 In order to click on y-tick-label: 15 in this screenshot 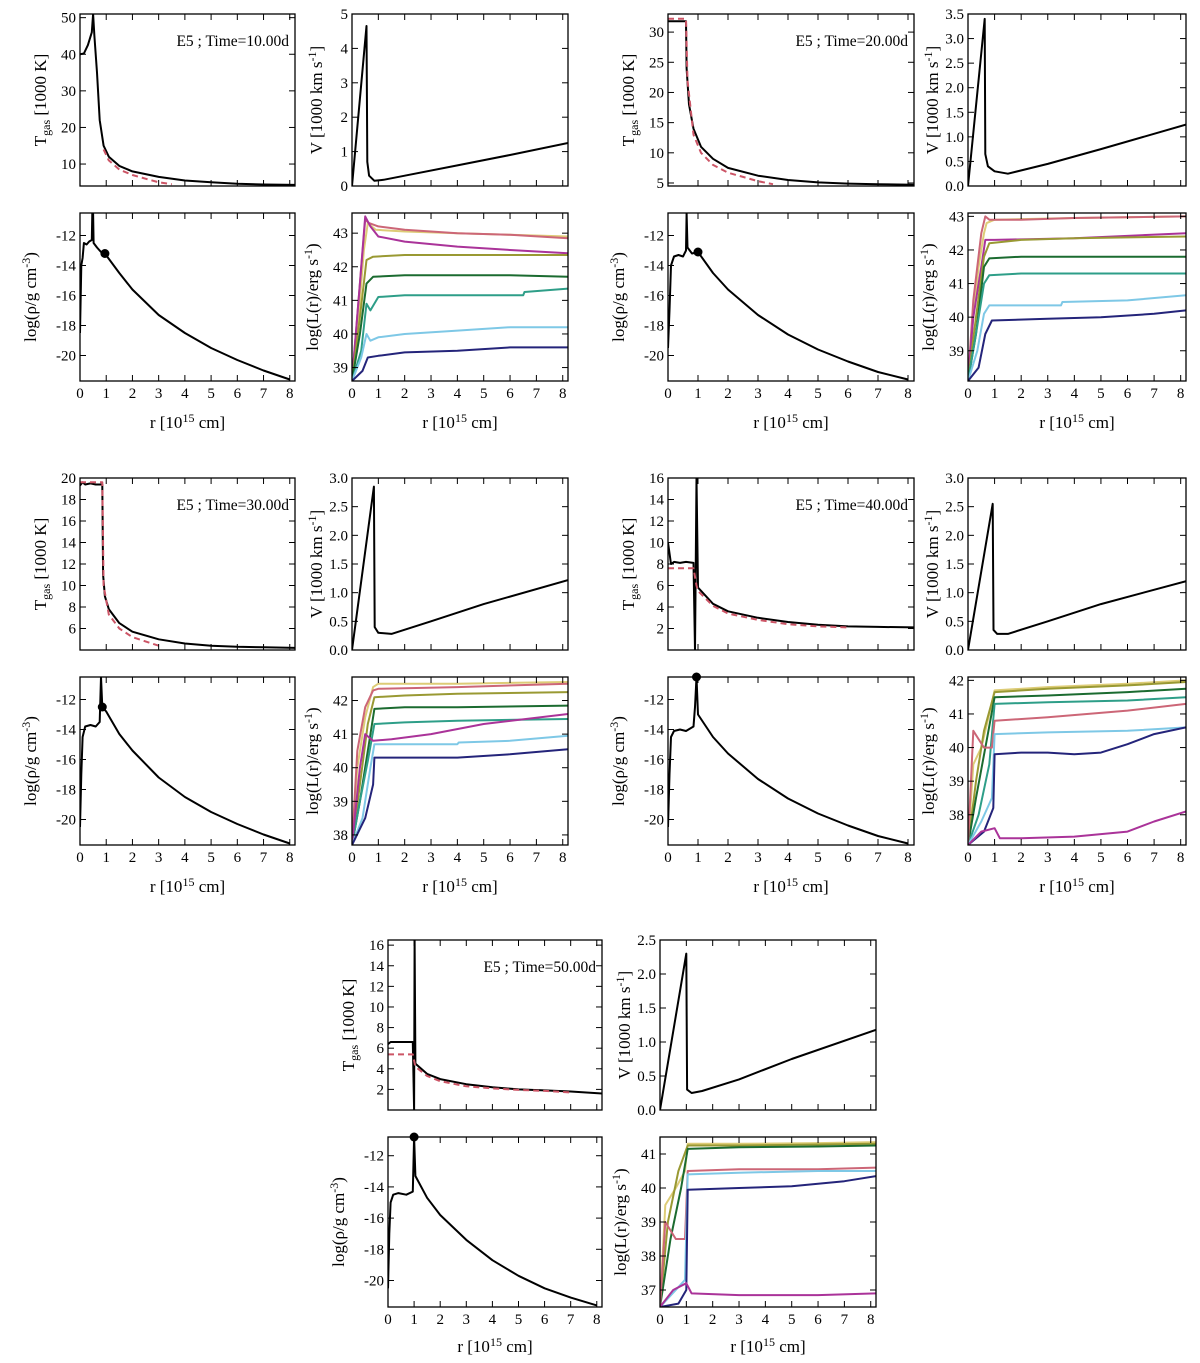, I will do `click(656, 124)`.